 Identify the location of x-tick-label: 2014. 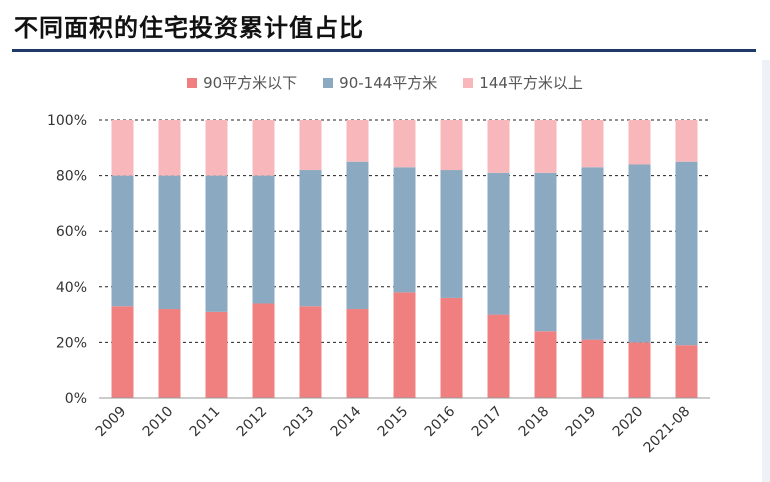
(346, 421).